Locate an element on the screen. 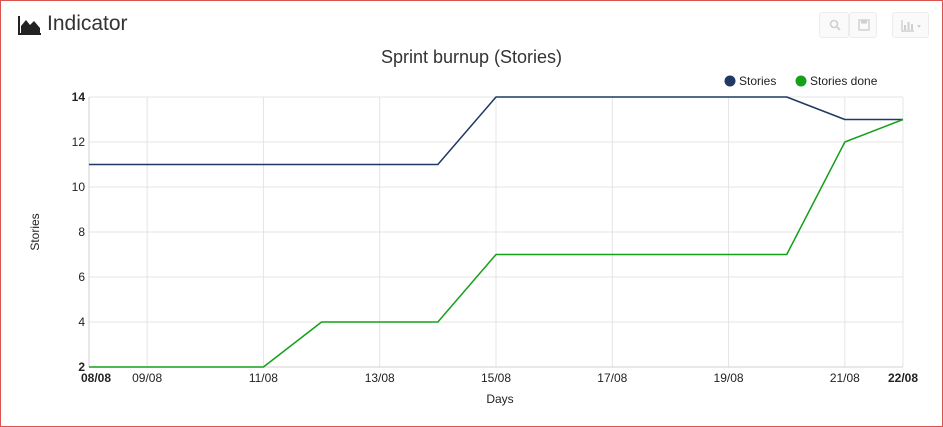 This screenshot has width=943, height=427. chart-type-dropdown is located at coordinates (910, 25).